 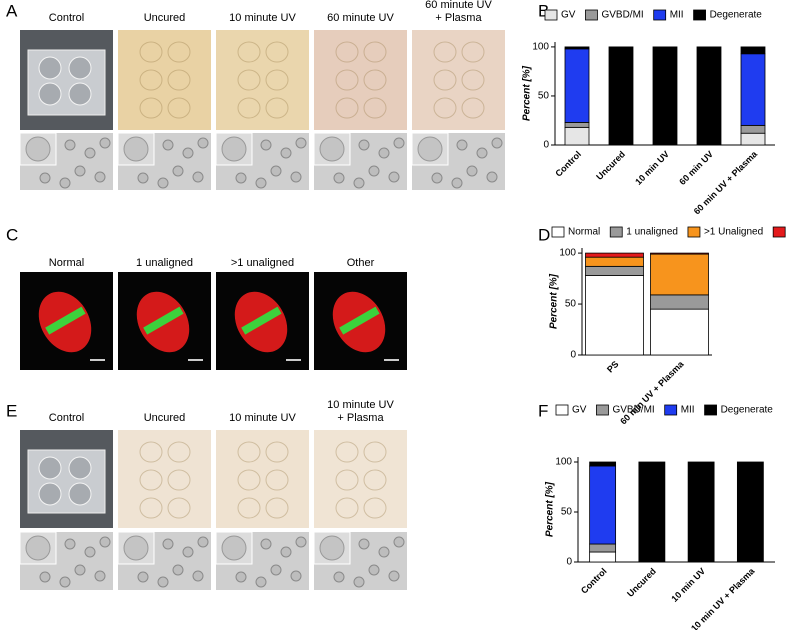 I want to click on column-label: >1 unaligned, so click(x=262, y=263).